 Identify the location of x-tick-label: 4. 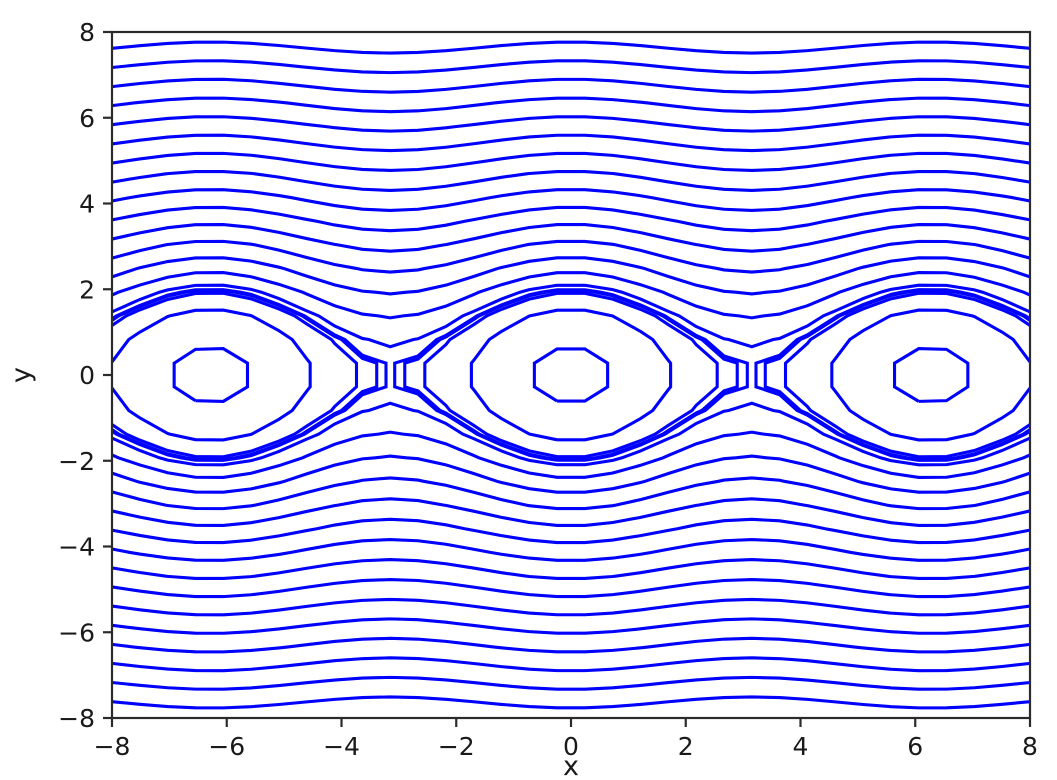
(801, 746).